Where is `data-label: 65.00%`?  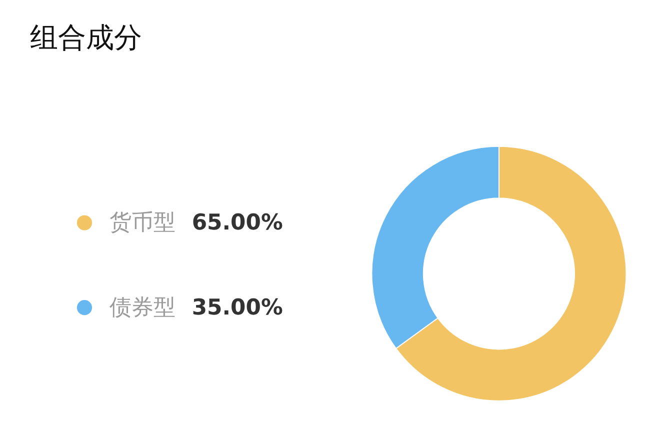 data-label: 65.00% is located at coordinates (237, 223).